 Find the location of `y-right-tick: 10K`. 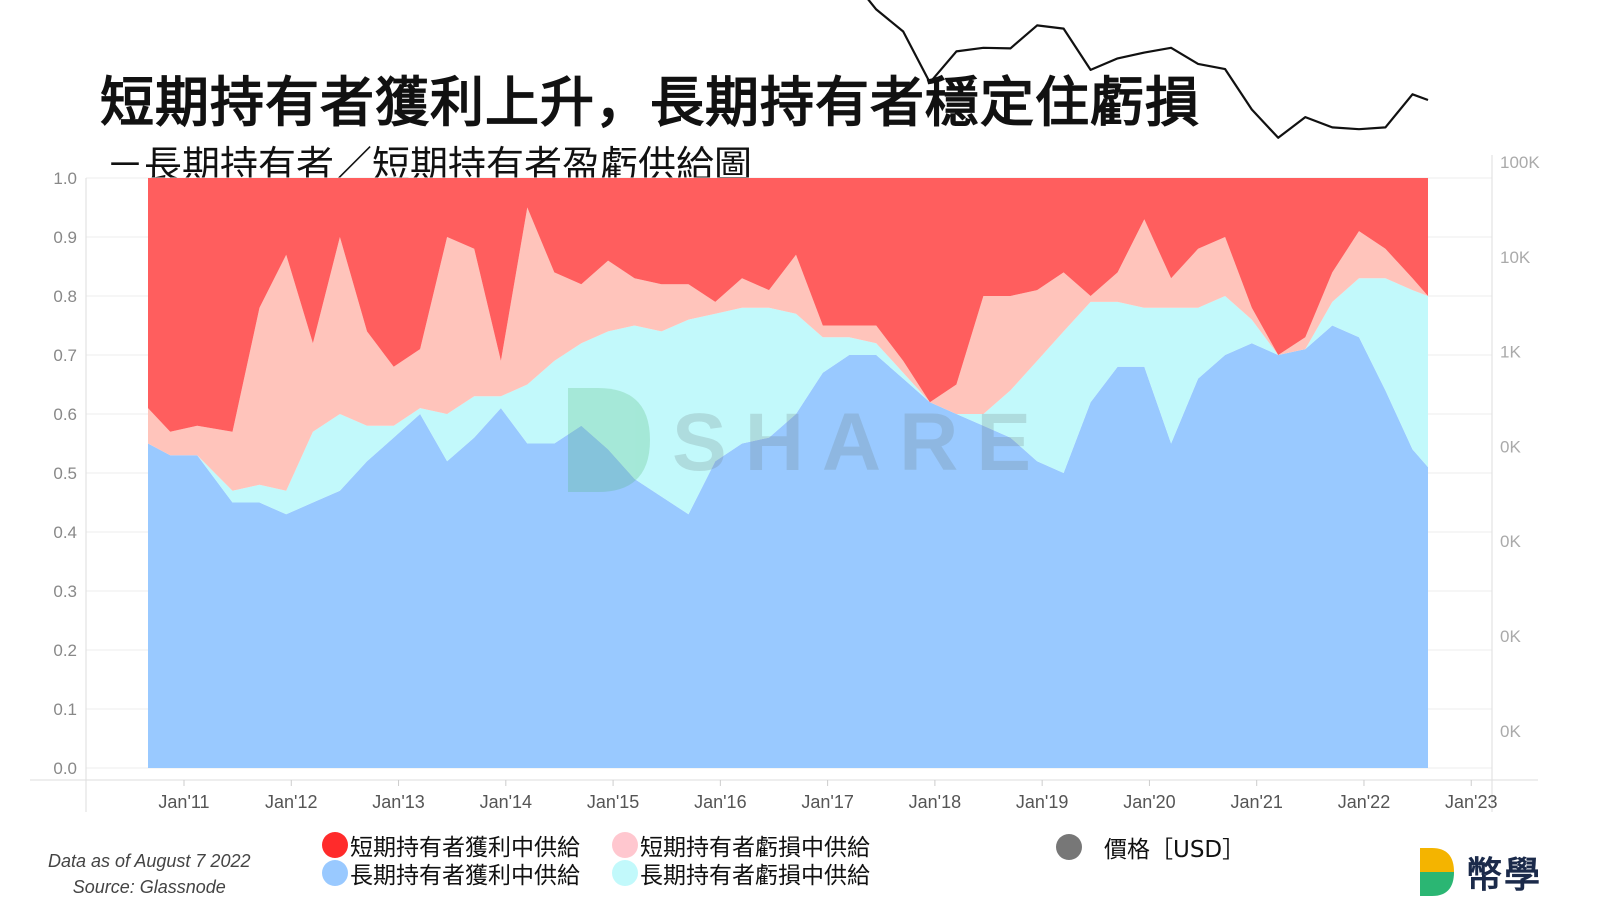

y-right-tick: 10K is located at coordinates (1515, 257).